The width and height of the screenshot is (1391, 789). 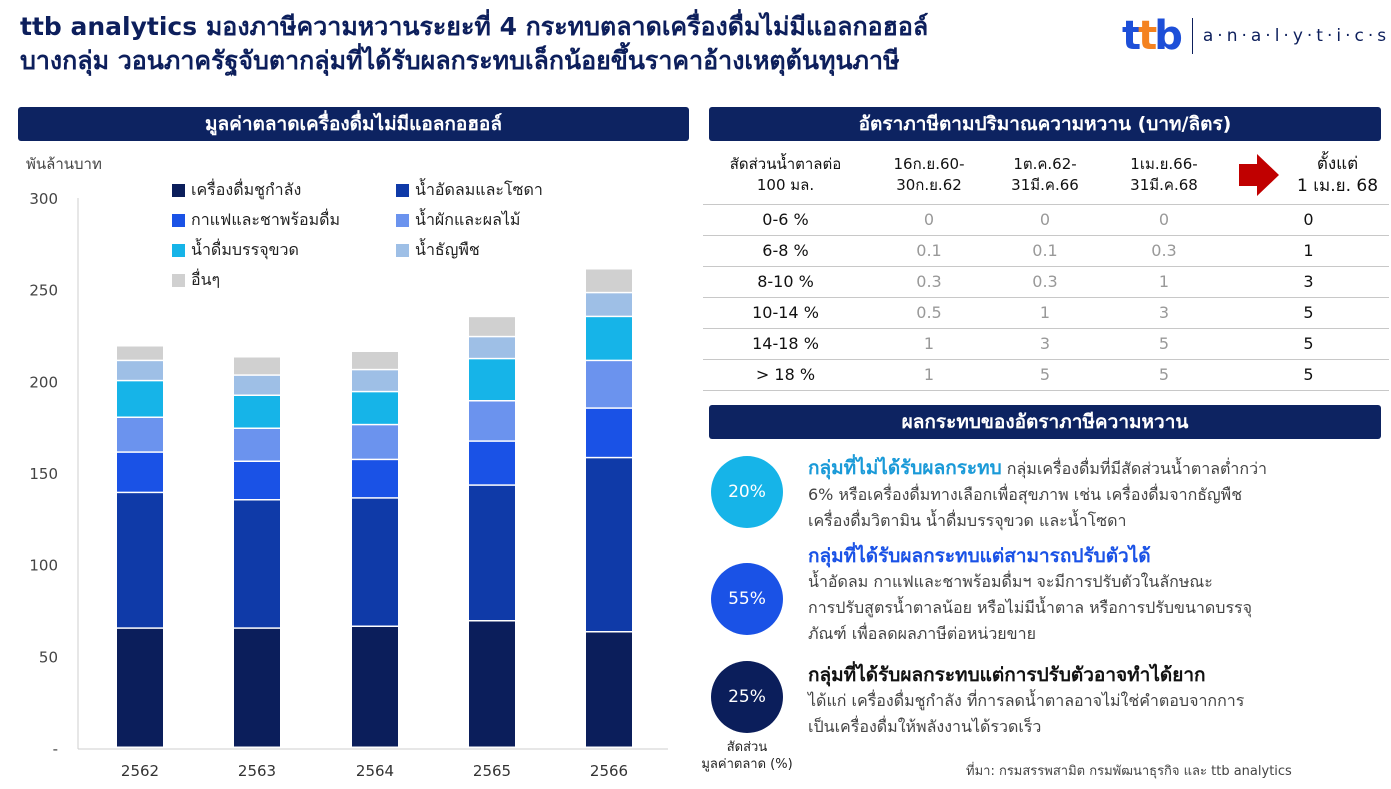 What do you see at coordinates (785, 250) in the screenshot?
I see `table-cell-range: 6-8 %` at bounding box center [785, 250].